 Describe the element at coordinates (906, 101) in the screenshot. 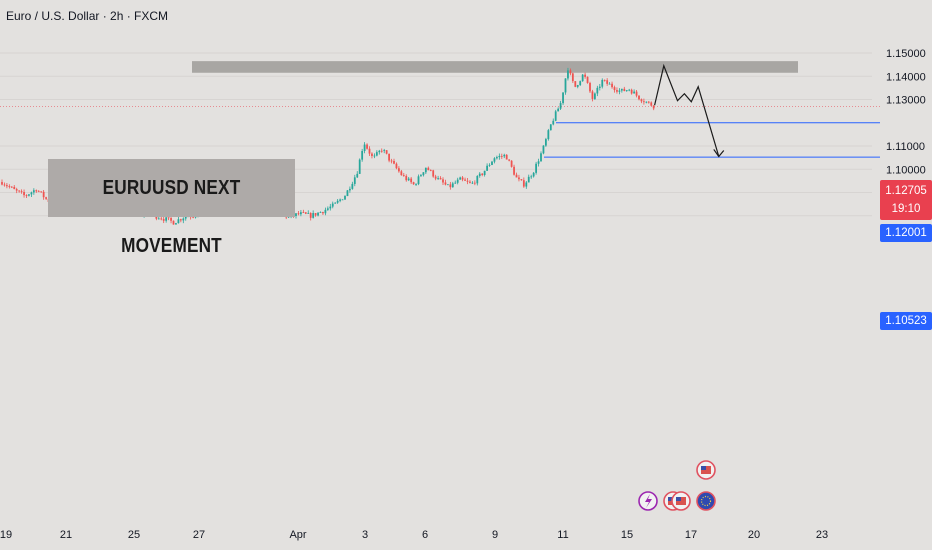

I see `y-tick-label: 1.13000` at that location.